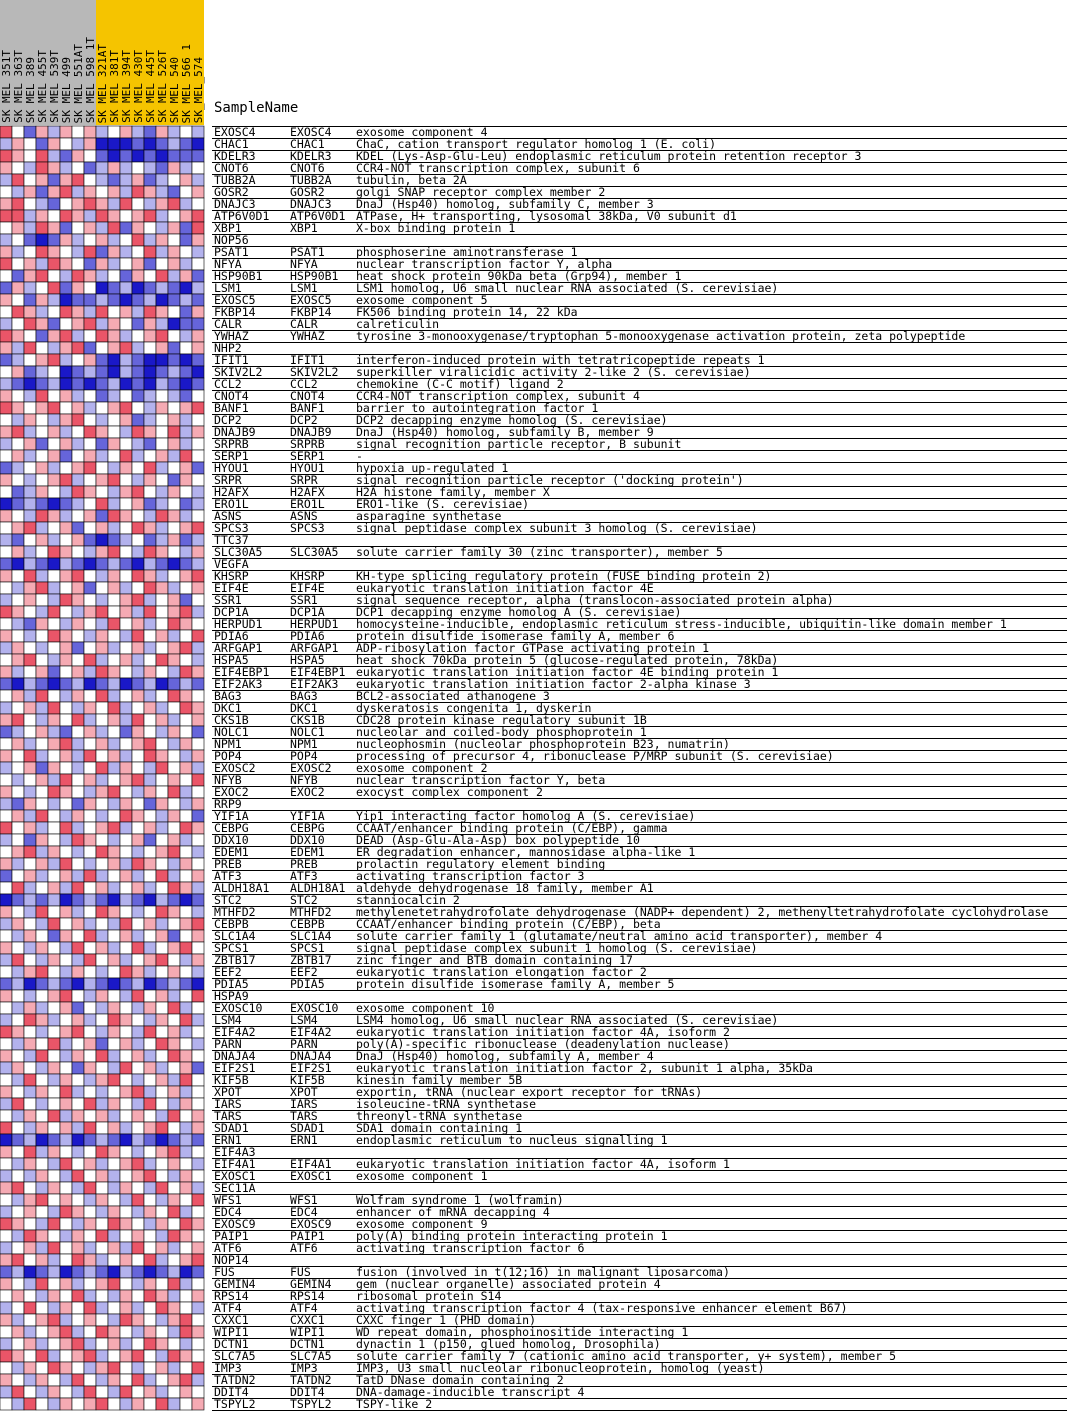  What do you see at coordinates (422, 132) in the screenshot?
I see `gene-description: exosome component 4` at bounding box center [422, 132].